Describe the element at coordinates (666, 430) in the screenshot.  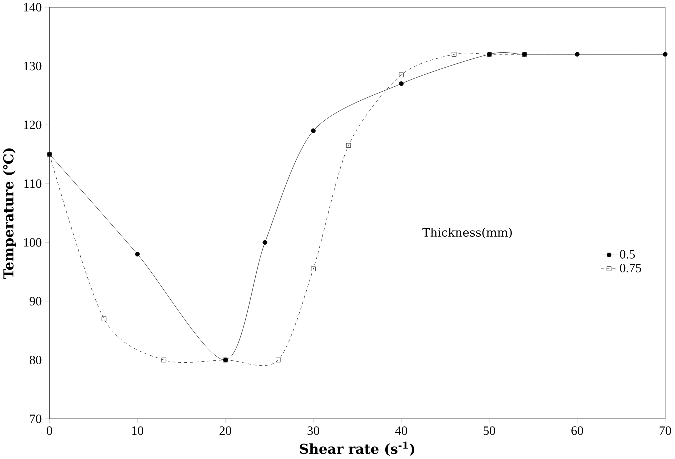
I see `x-tick-label: 70` at that location.